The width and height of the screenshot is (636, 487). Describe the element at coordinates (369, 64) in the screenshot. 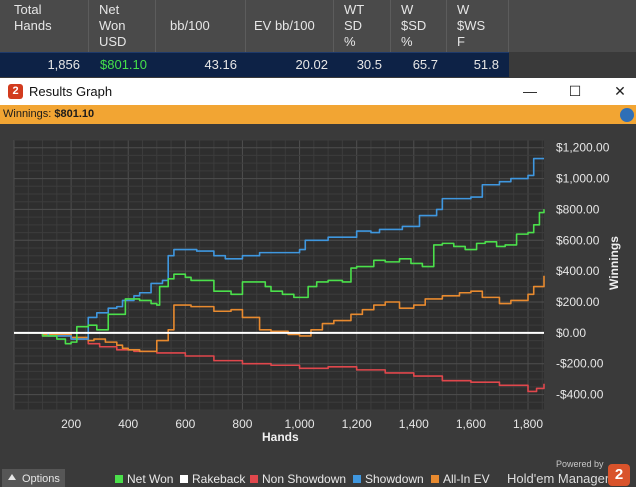

I see `cell-wtsd: 30.5` at that location.